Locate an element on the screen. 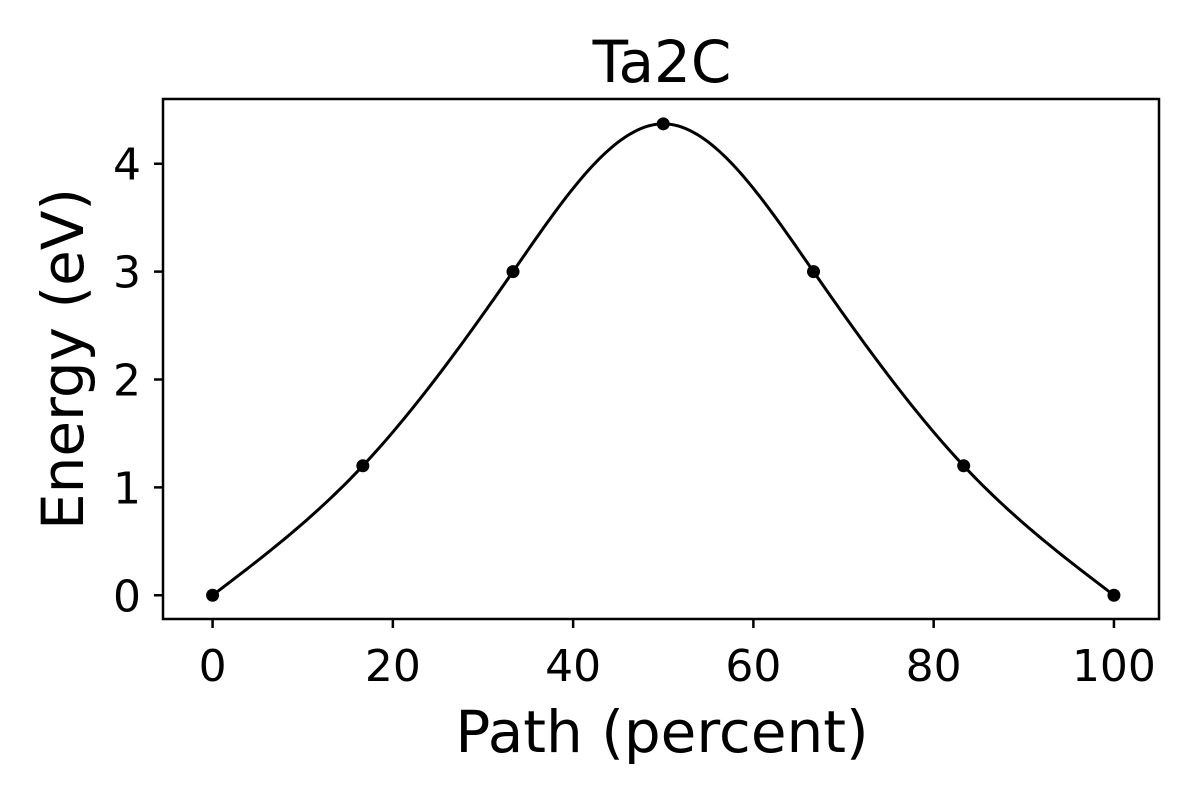  y-axis: 0 1 2 3 4 is located at coordinates (138, 381).